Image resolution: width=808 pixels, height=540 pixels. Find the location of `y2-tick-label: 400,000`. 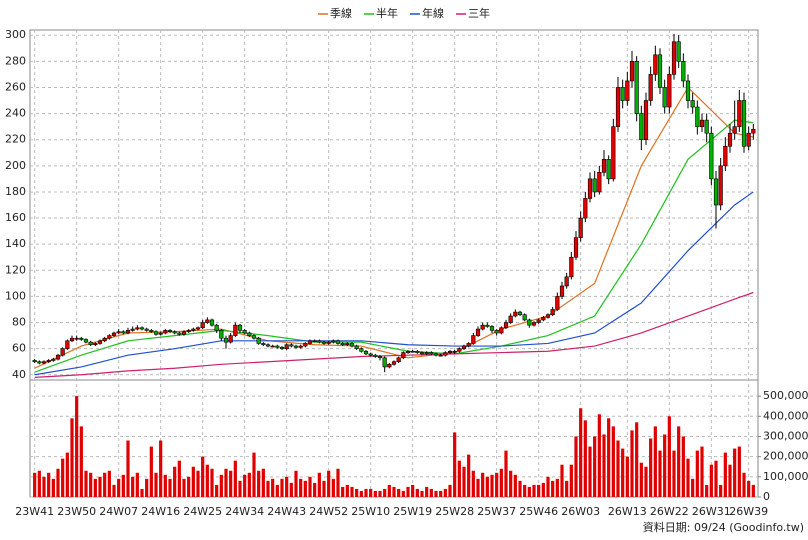

y2-tick-label: 400,000 is located at coordinates (785, 415).